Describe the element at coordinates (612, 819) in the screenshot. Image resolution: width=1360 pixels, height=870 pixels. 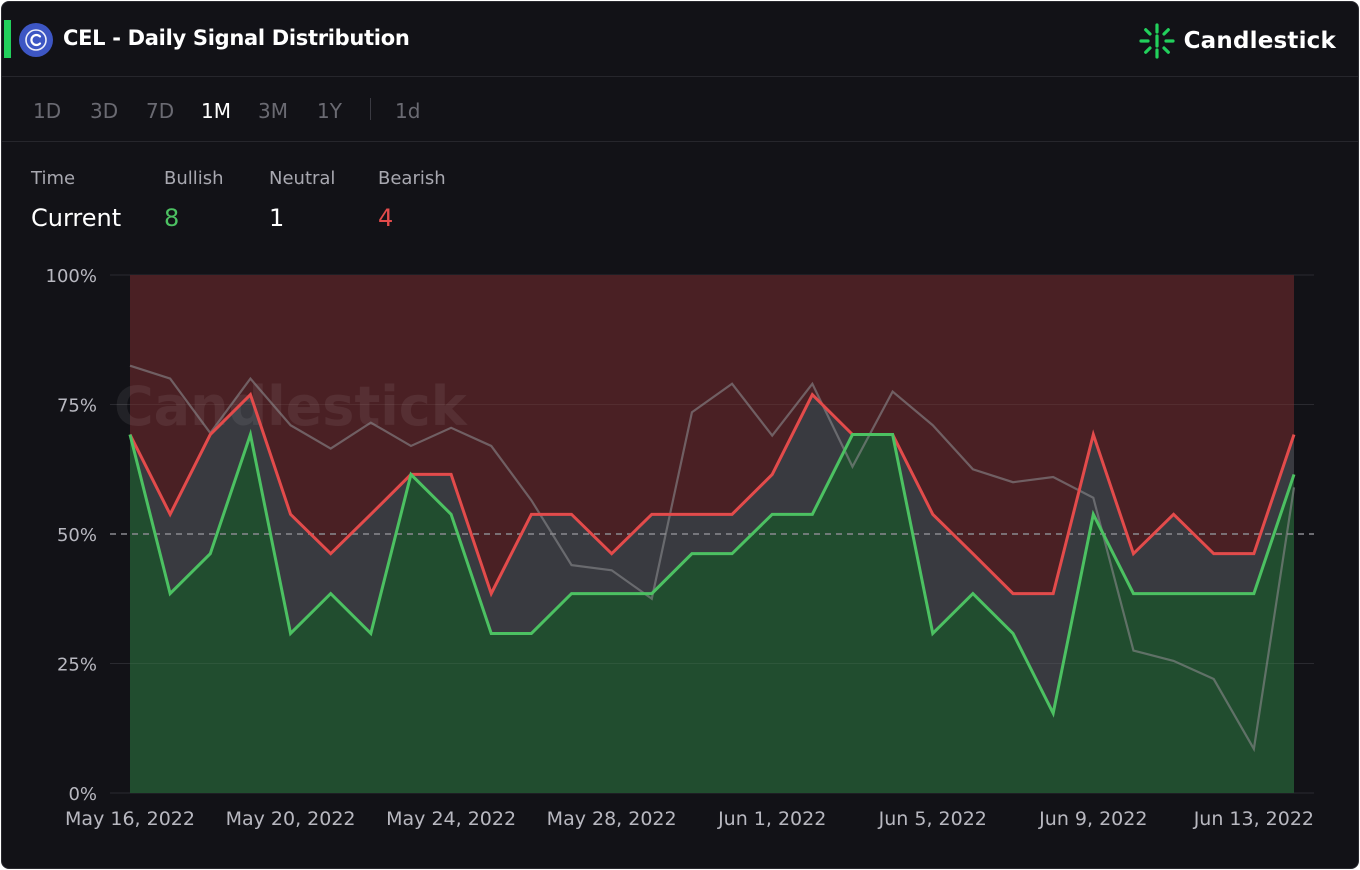
I see `x-tick-label: May 28, 2022` at that location.